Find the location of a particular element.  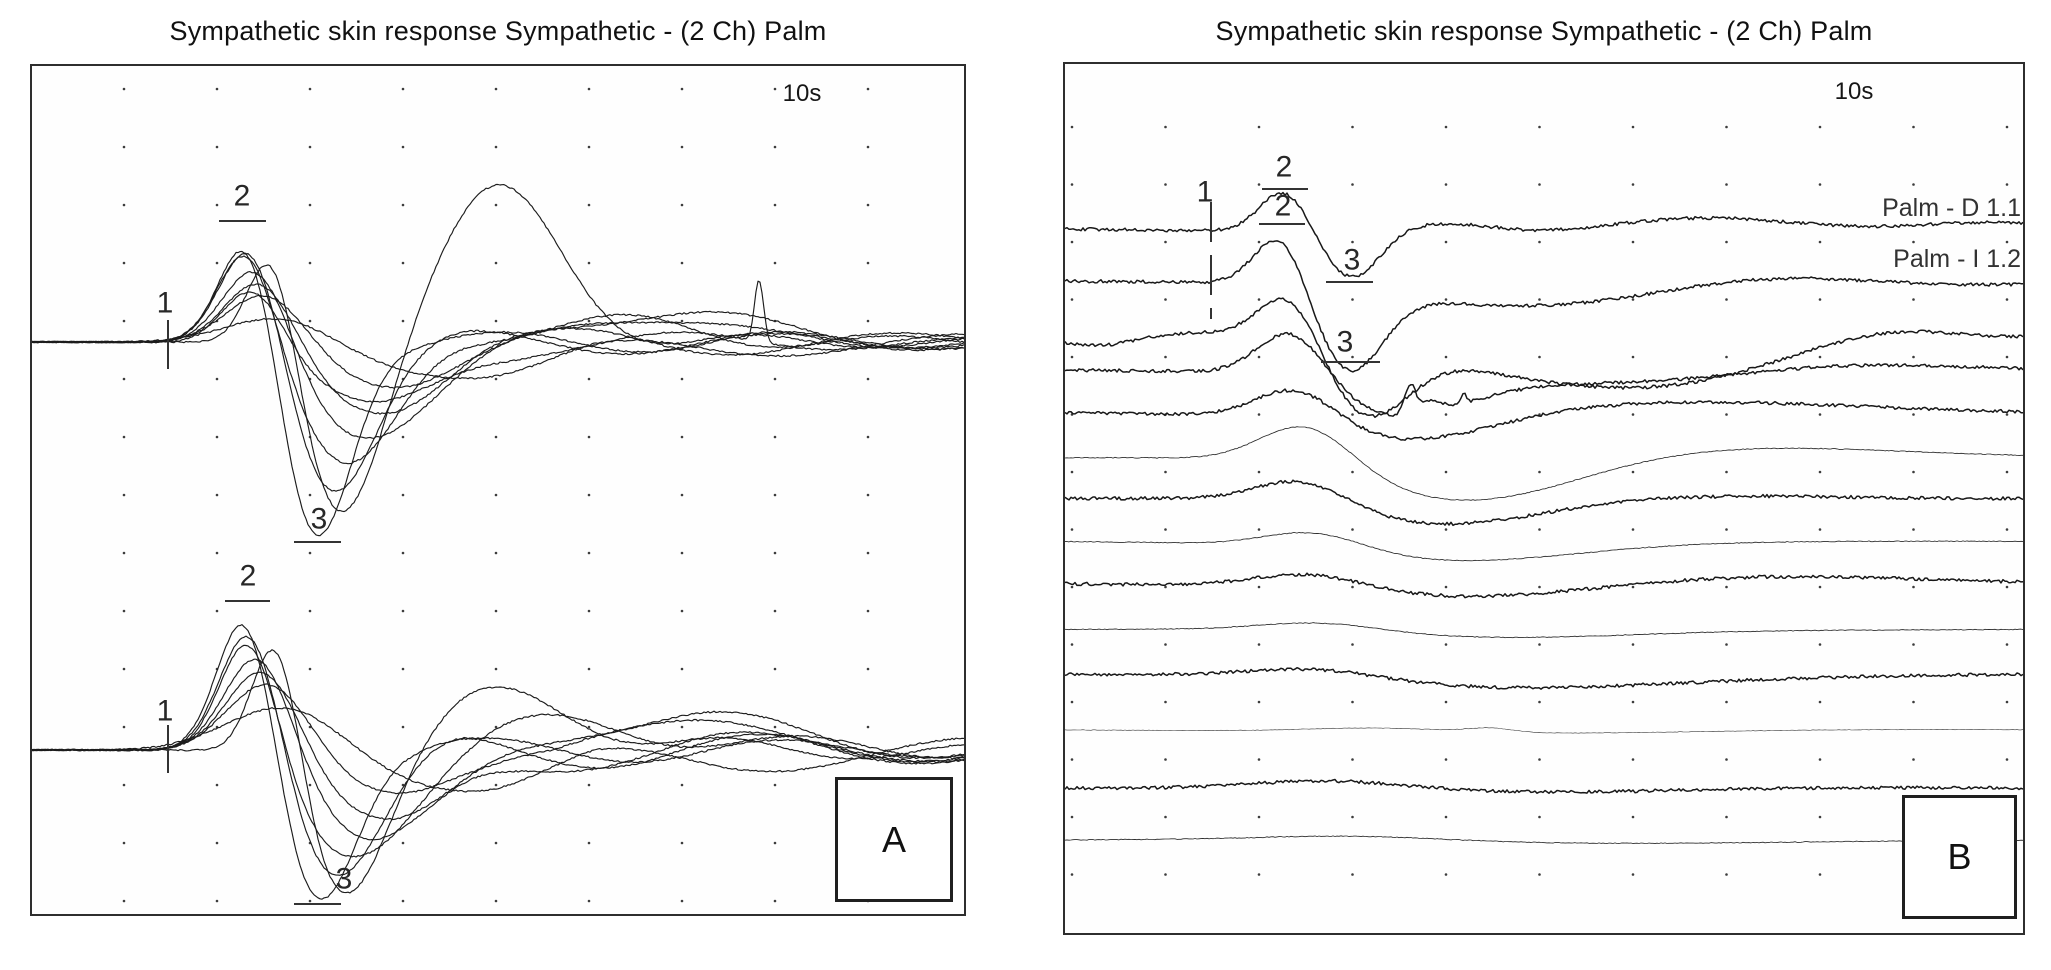

panel-a-letter: A is located at coordinates (893, 839).